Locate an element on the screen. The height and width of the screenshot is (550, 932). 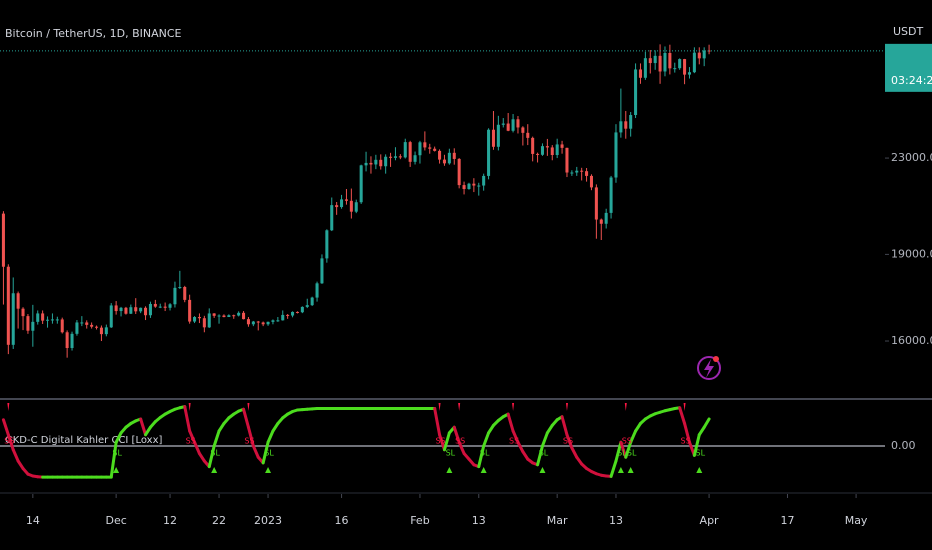
x-tick-label: Mar is located at coordinates (557, 520).